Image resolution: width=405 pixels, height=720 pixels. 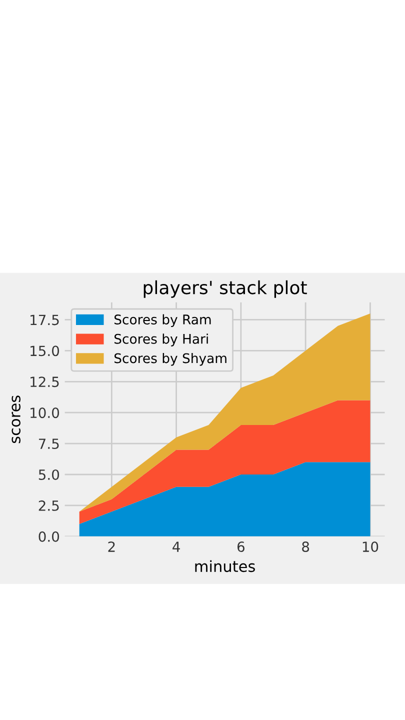 What do you see at coordinates (162, 321) in the screenshot?
I see `legend-label: Scores by Ram` at bounding box center [162, 321].